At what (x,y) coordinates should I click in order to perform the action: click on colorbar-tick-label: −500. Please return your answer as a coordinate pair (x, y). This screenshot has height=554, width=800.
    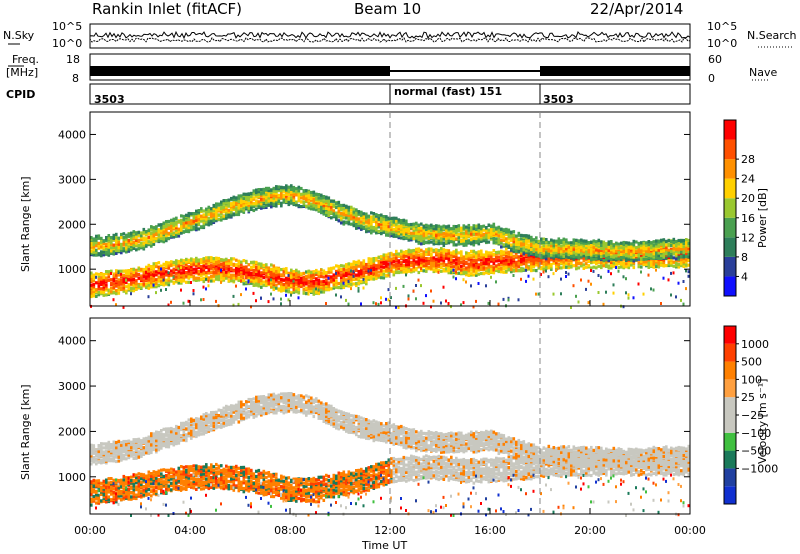
    Looking at the image, I should click on (756, 451).